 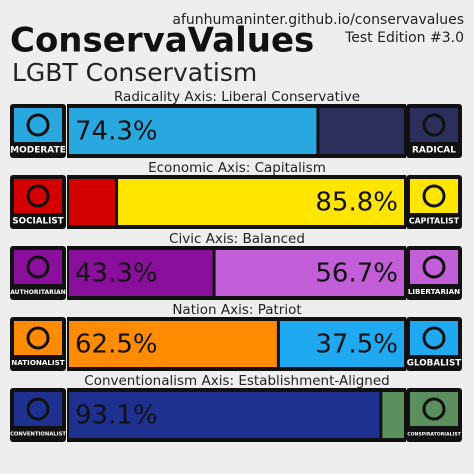 I want to click on axis-title: Radicality Axis: Liberal Conservative, so click(x=237, y=97).